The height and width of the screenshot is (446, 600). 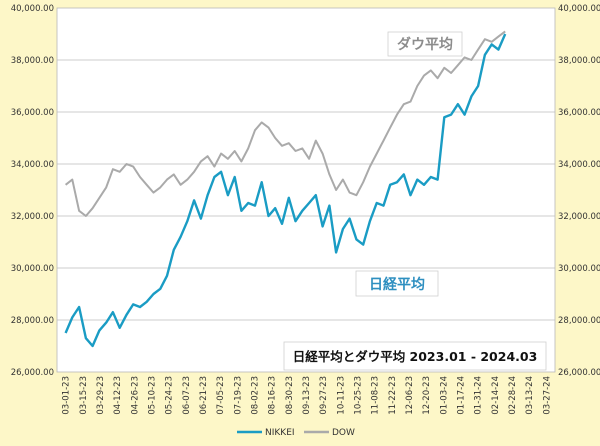 What do you see at coordinates (32, 269) in the screenshot?
I see `y-tick-label-left: 30,000.00` at bounding box center [32, 269].